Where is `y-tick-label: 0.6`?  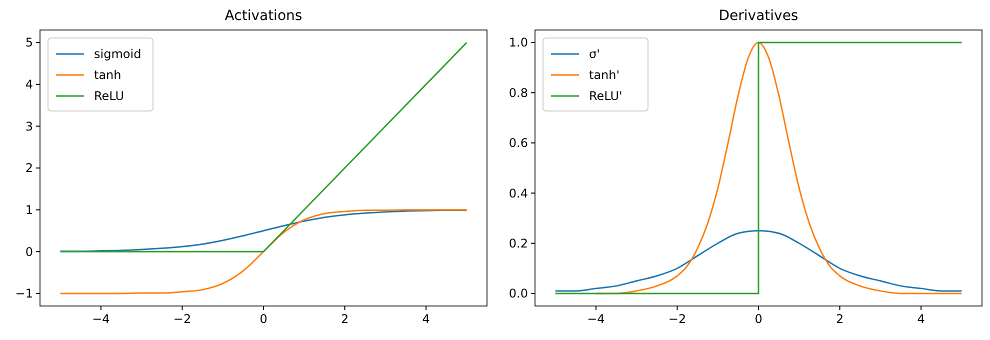
y-tick-label: 0.6 is located at coordinates (518, 143).